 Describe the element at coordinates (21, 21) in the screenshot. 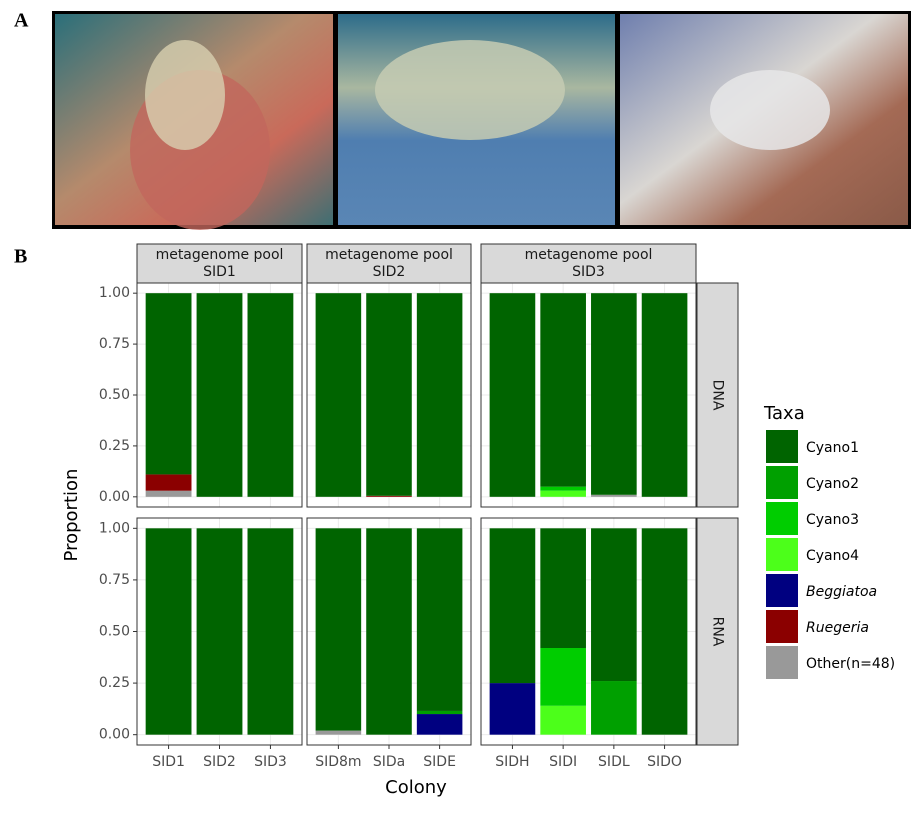

I see `panel-label: A` at that location.